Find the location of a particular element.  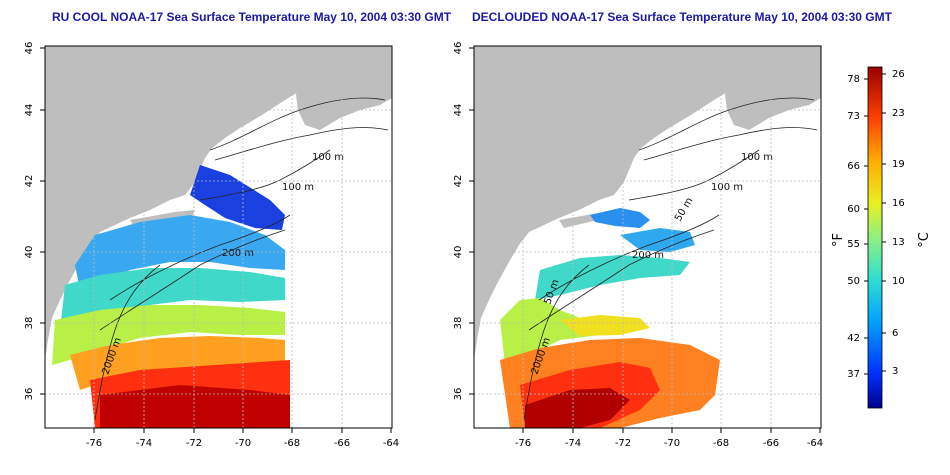

fahrenheit-tick: 66 is located at coordinates (853, 166).